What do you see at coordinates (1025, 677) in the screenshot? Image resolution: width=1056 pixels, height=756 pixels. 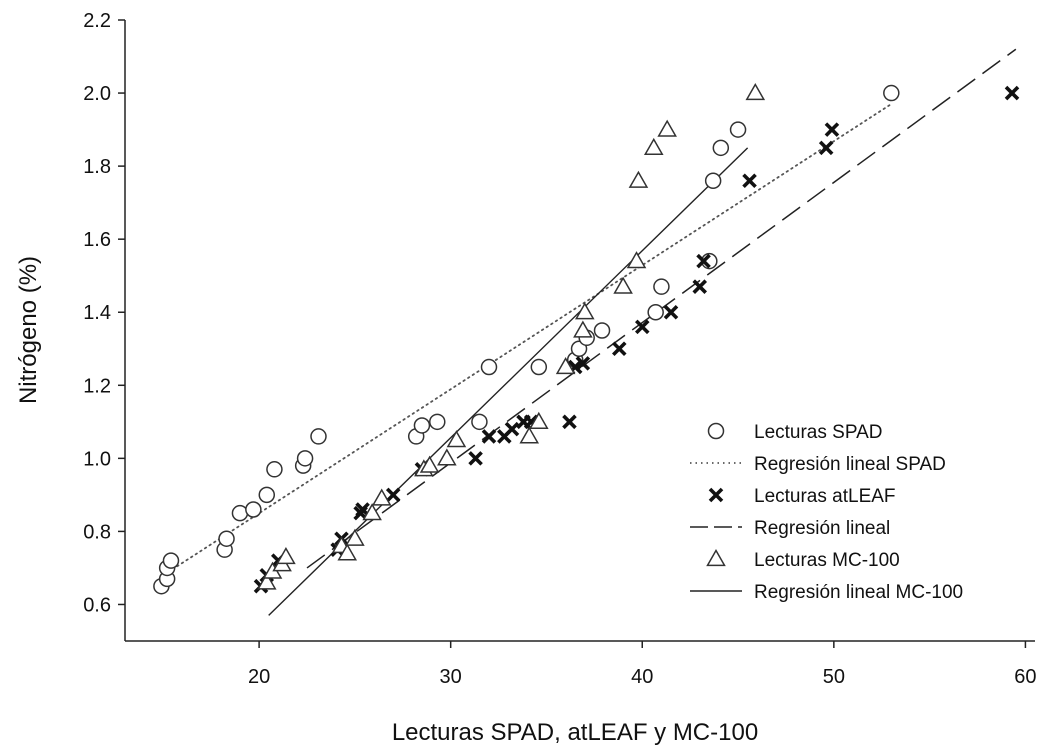 I see `x-tick-label: 60` at bounding box center [1025, 677].